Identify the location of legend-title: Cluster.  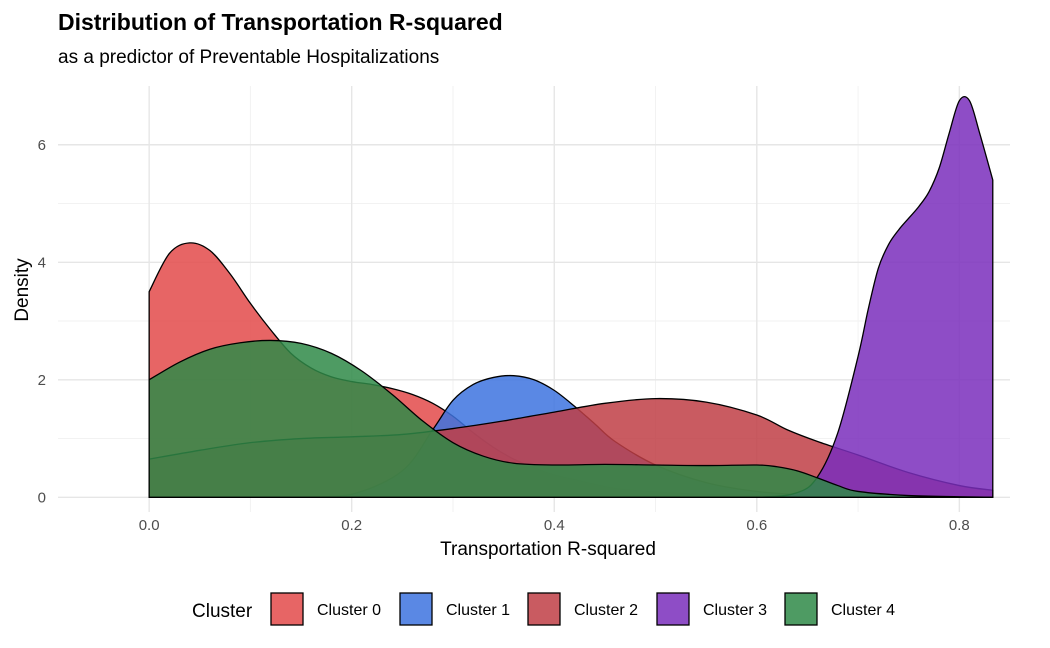
(222, 611).